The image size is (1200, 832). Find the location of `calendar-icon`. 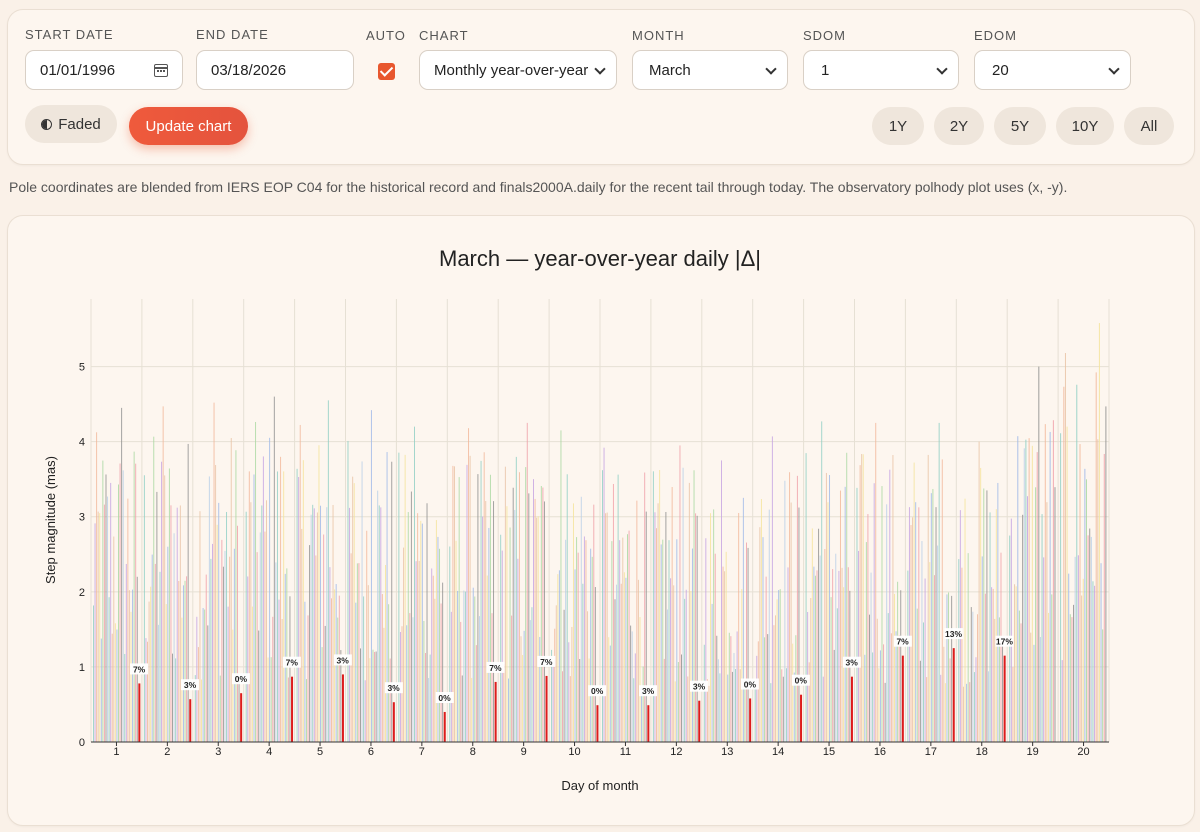

calendar-icon is located at coordinates (161, 70).